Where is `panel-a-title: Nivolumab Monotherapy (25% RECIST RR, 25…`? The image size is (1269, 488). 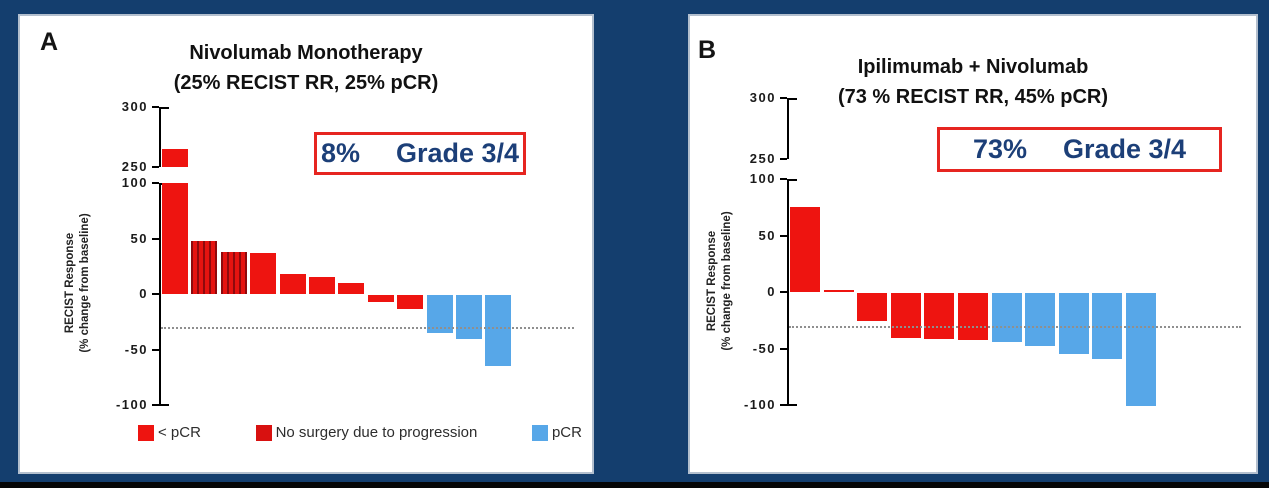 panel-a-title: Nivolumab Monotherapy (25% RECIST RR, 25… is located at coordinates (306, 68).